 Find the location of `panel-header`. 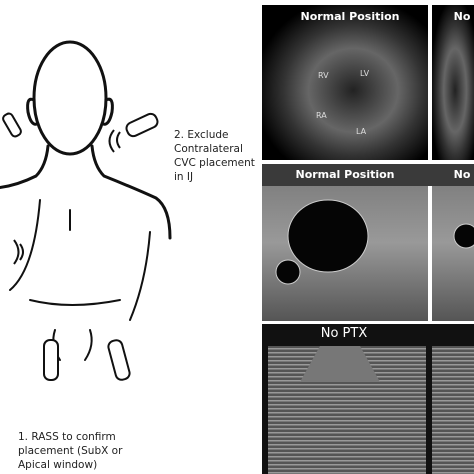

panel-header is located at coordinates (368, 175).